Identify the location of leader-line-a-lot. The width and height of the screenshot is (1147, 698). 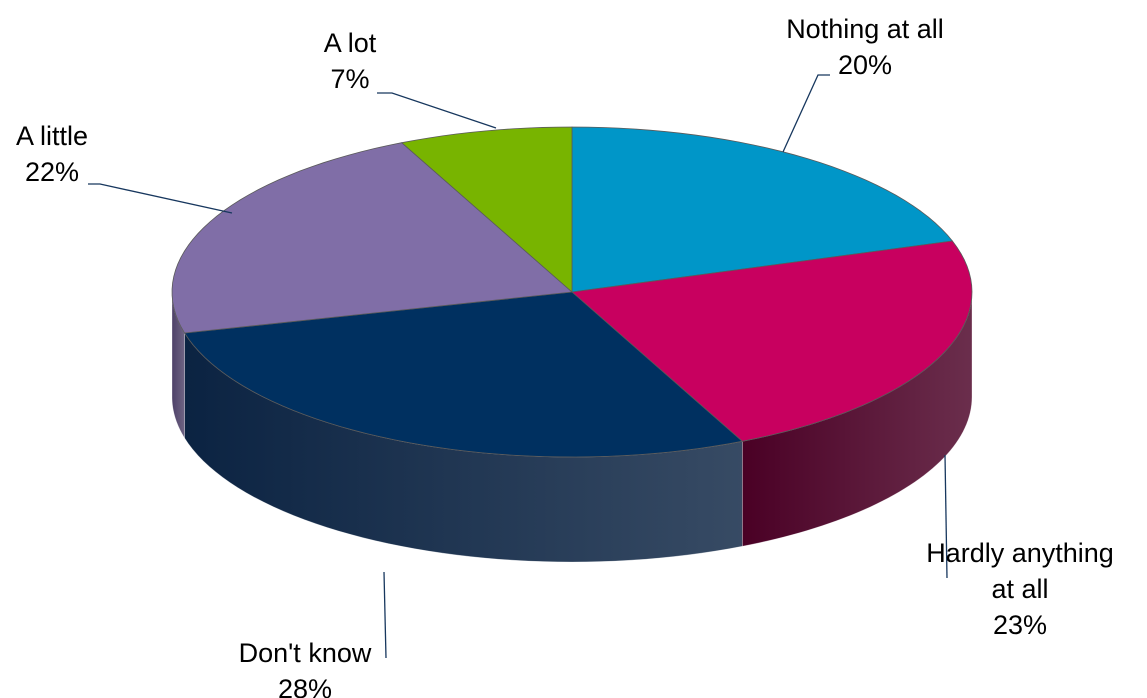
(437, 110).